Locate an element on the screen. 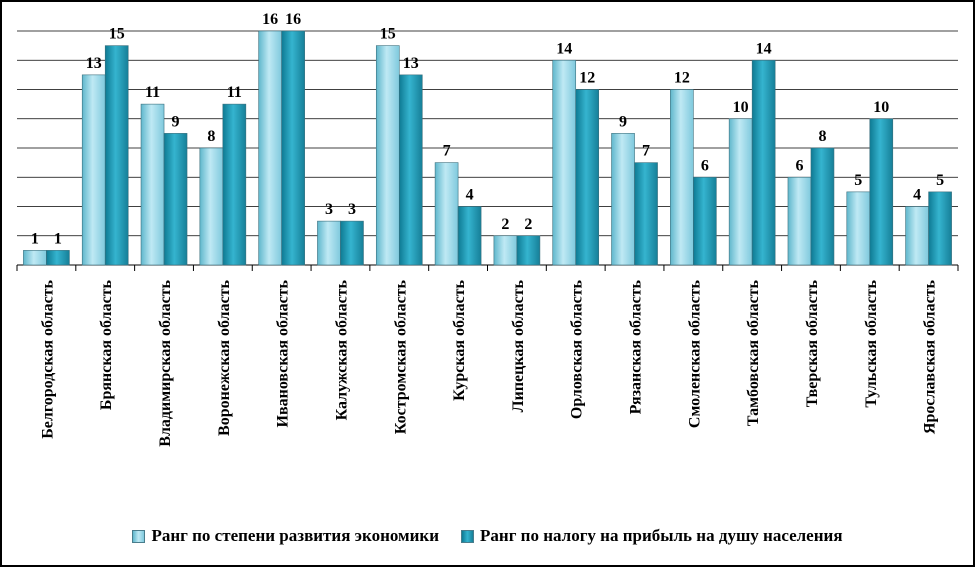 The height and width of the screenshot is (567, 975). data-label-tax: 8 is located at coordinates (822, 136).